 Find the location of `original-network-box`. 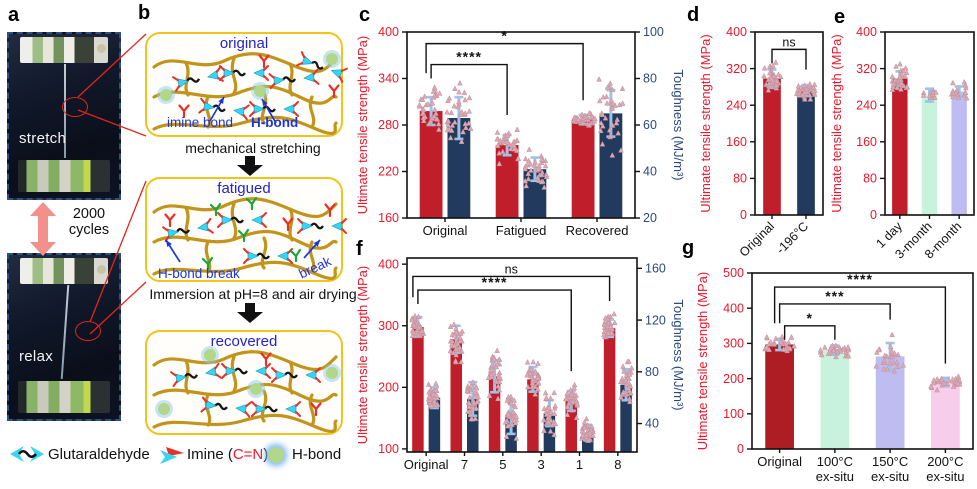

original-network-box is located at coordinates (244, 84).